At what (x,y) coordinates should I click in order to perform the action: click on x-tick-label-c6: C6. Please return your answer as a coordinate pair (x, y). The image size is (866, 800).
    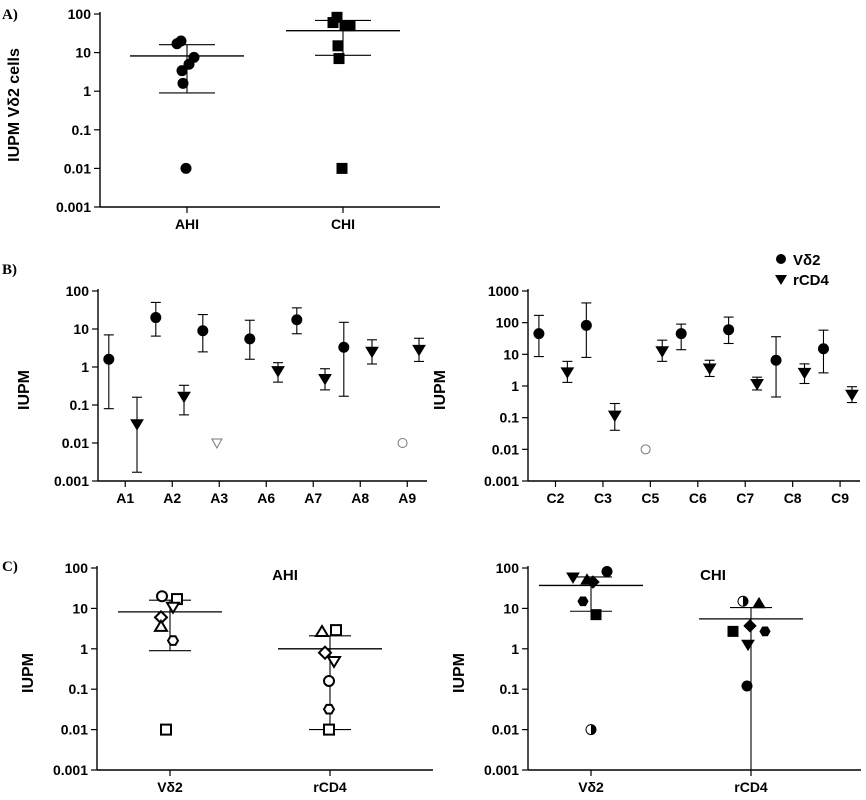
    Looking at the image, I should click on (698, 498).